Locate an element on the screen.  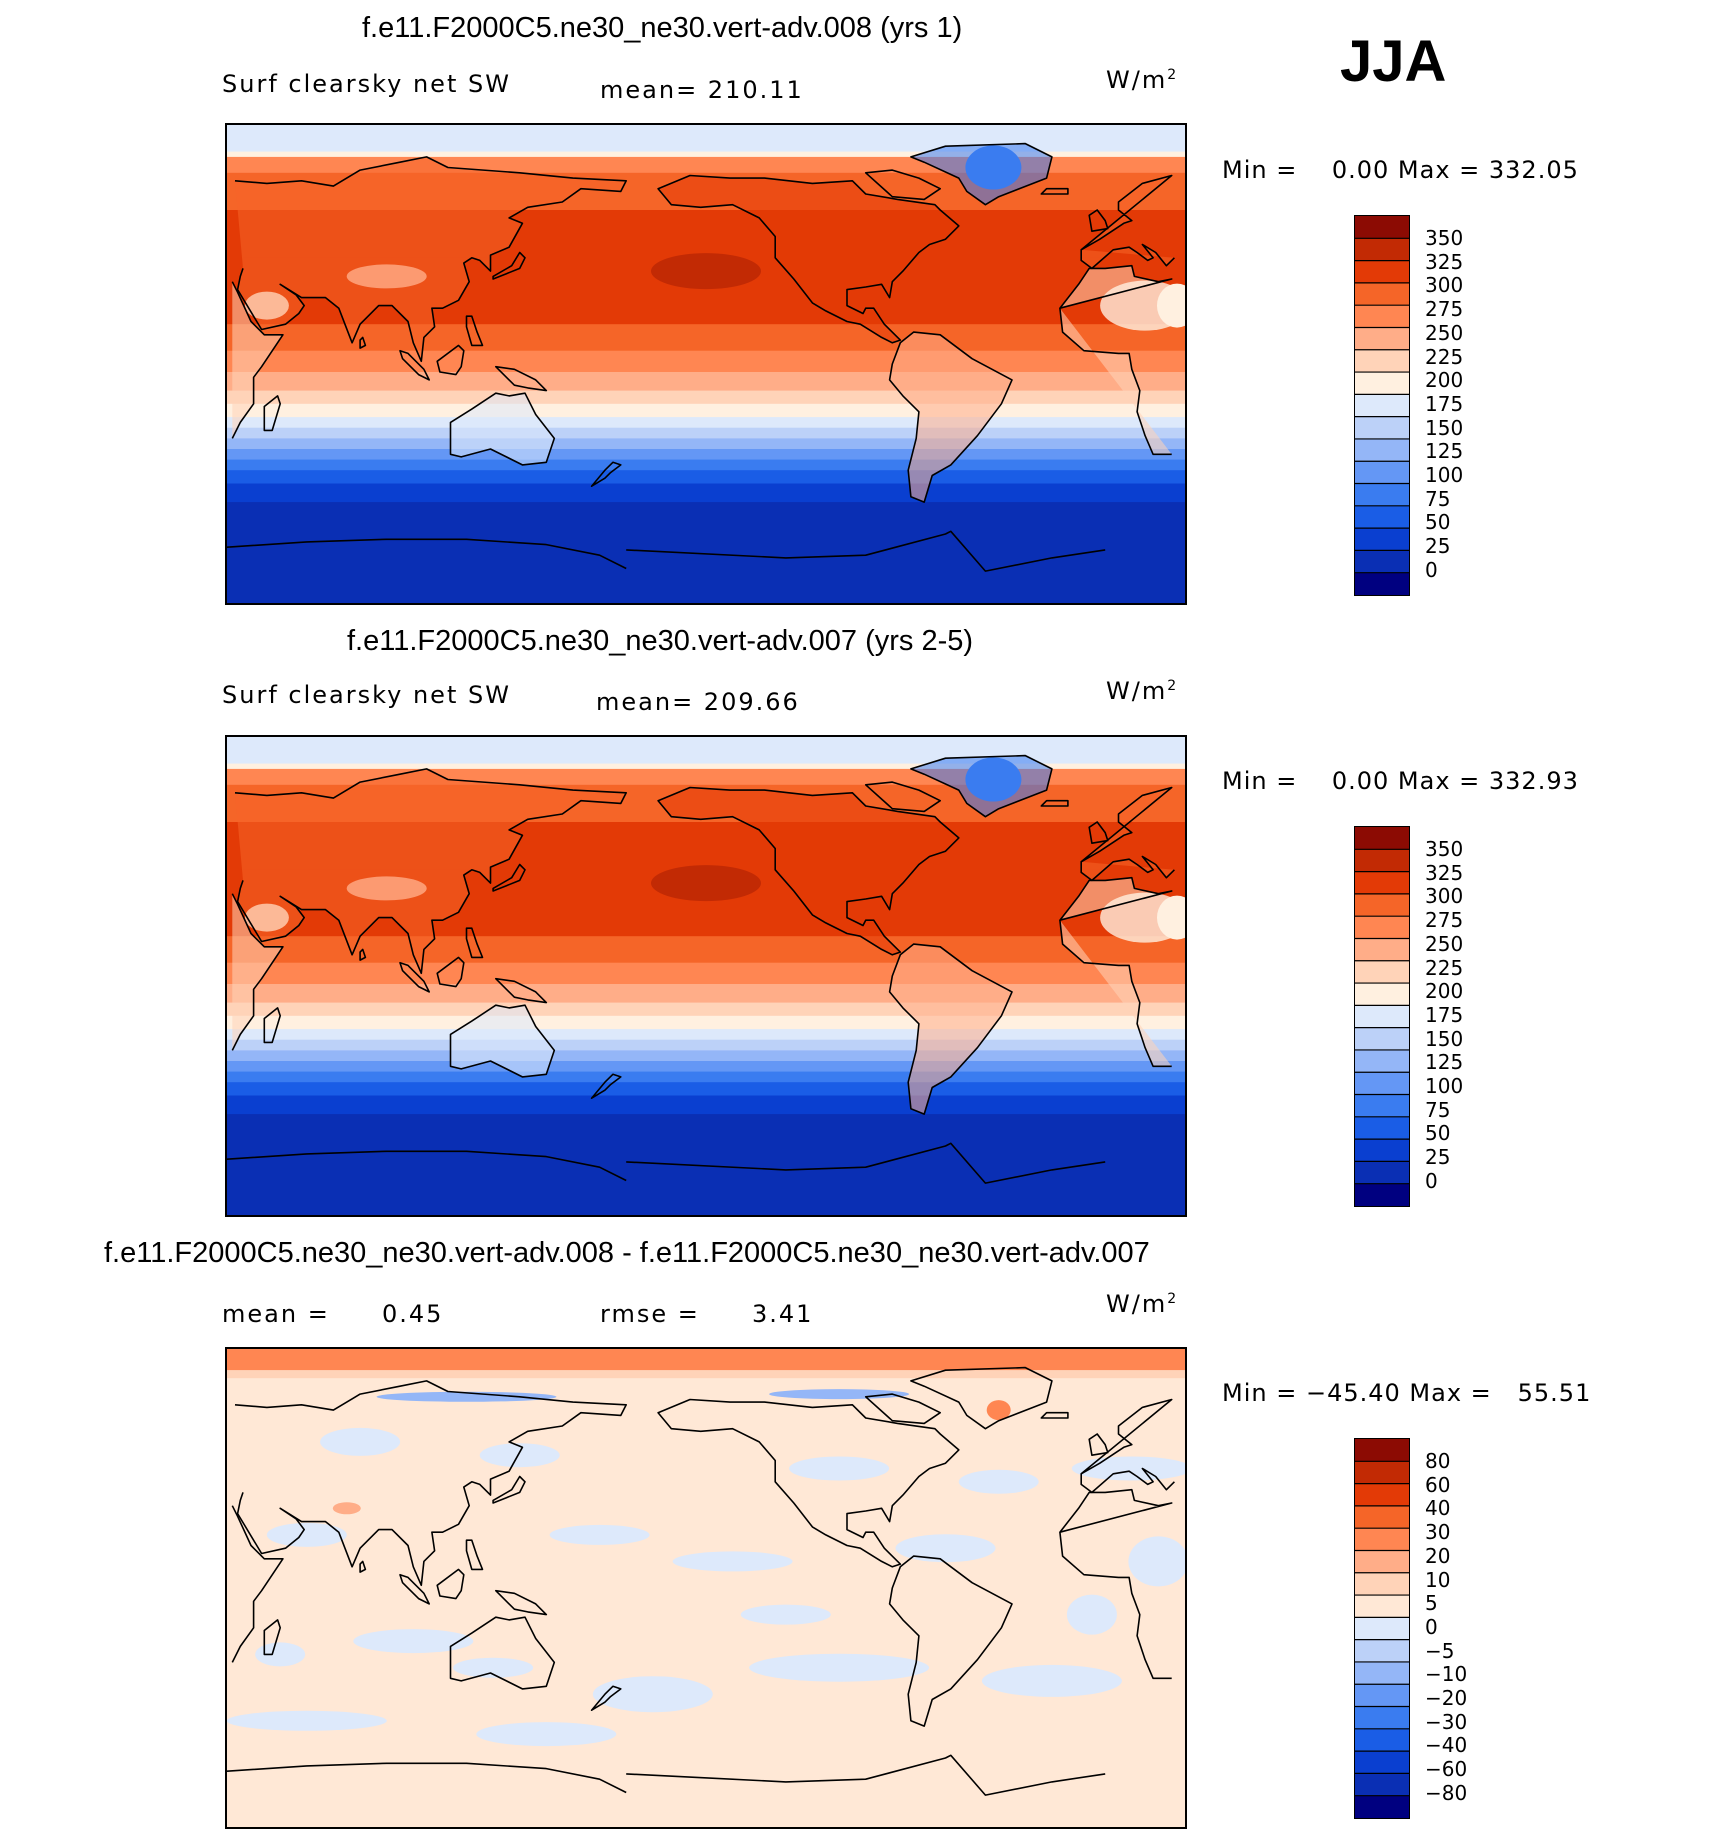
panel-1-map is located at coordinates (706, 364).